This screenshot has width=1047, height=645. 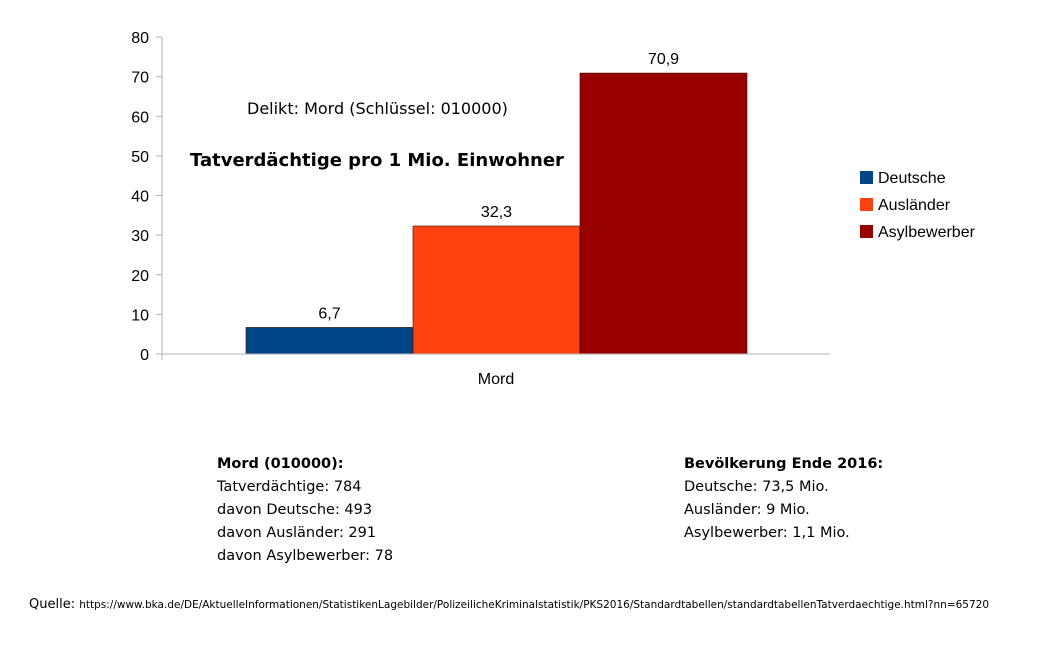 What do you see at coordinates (498, 186) in the screenshot?
I see `data-labels: 6,7 32,3 70,9` at bounding box center [498, 186].